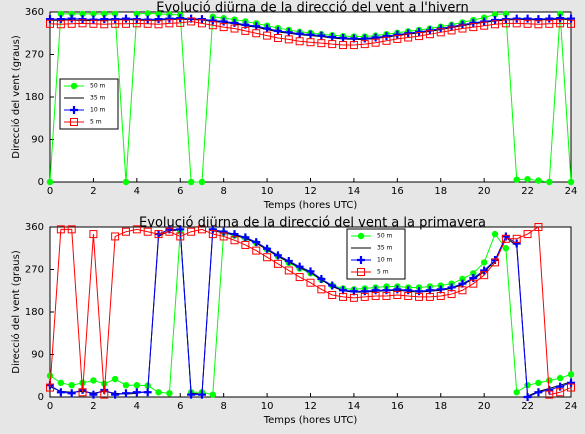 Image resolution: width=585 pixels, height=434 pixels. Describe the element at coordinates (50, 406) in the screenshot. I see `x-tick-label: 0` at that location.